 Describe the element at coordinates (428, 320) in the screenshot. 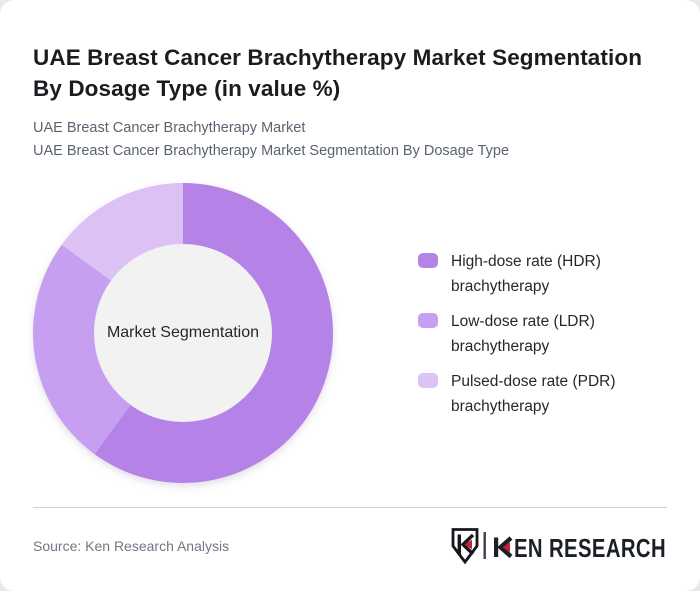

I see `legend-swatch-ldr` at that location.